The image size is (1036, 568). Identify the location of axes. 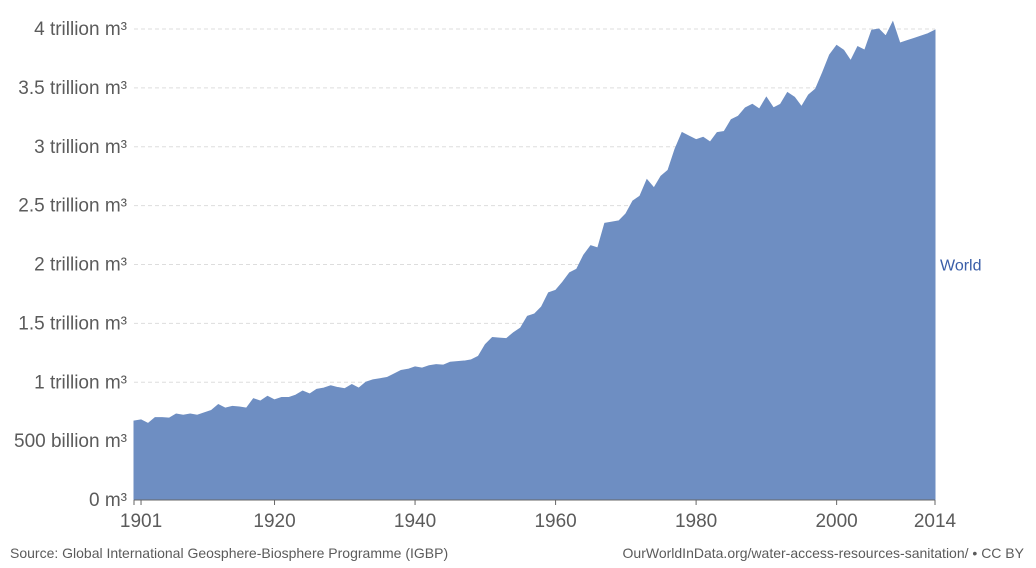
(534, 502).